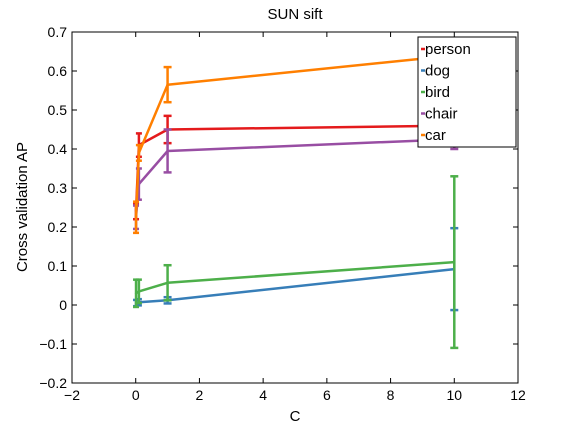 This screenshot has width=576, height=432. I want to click on legend-label: chair, so click(441, 114).